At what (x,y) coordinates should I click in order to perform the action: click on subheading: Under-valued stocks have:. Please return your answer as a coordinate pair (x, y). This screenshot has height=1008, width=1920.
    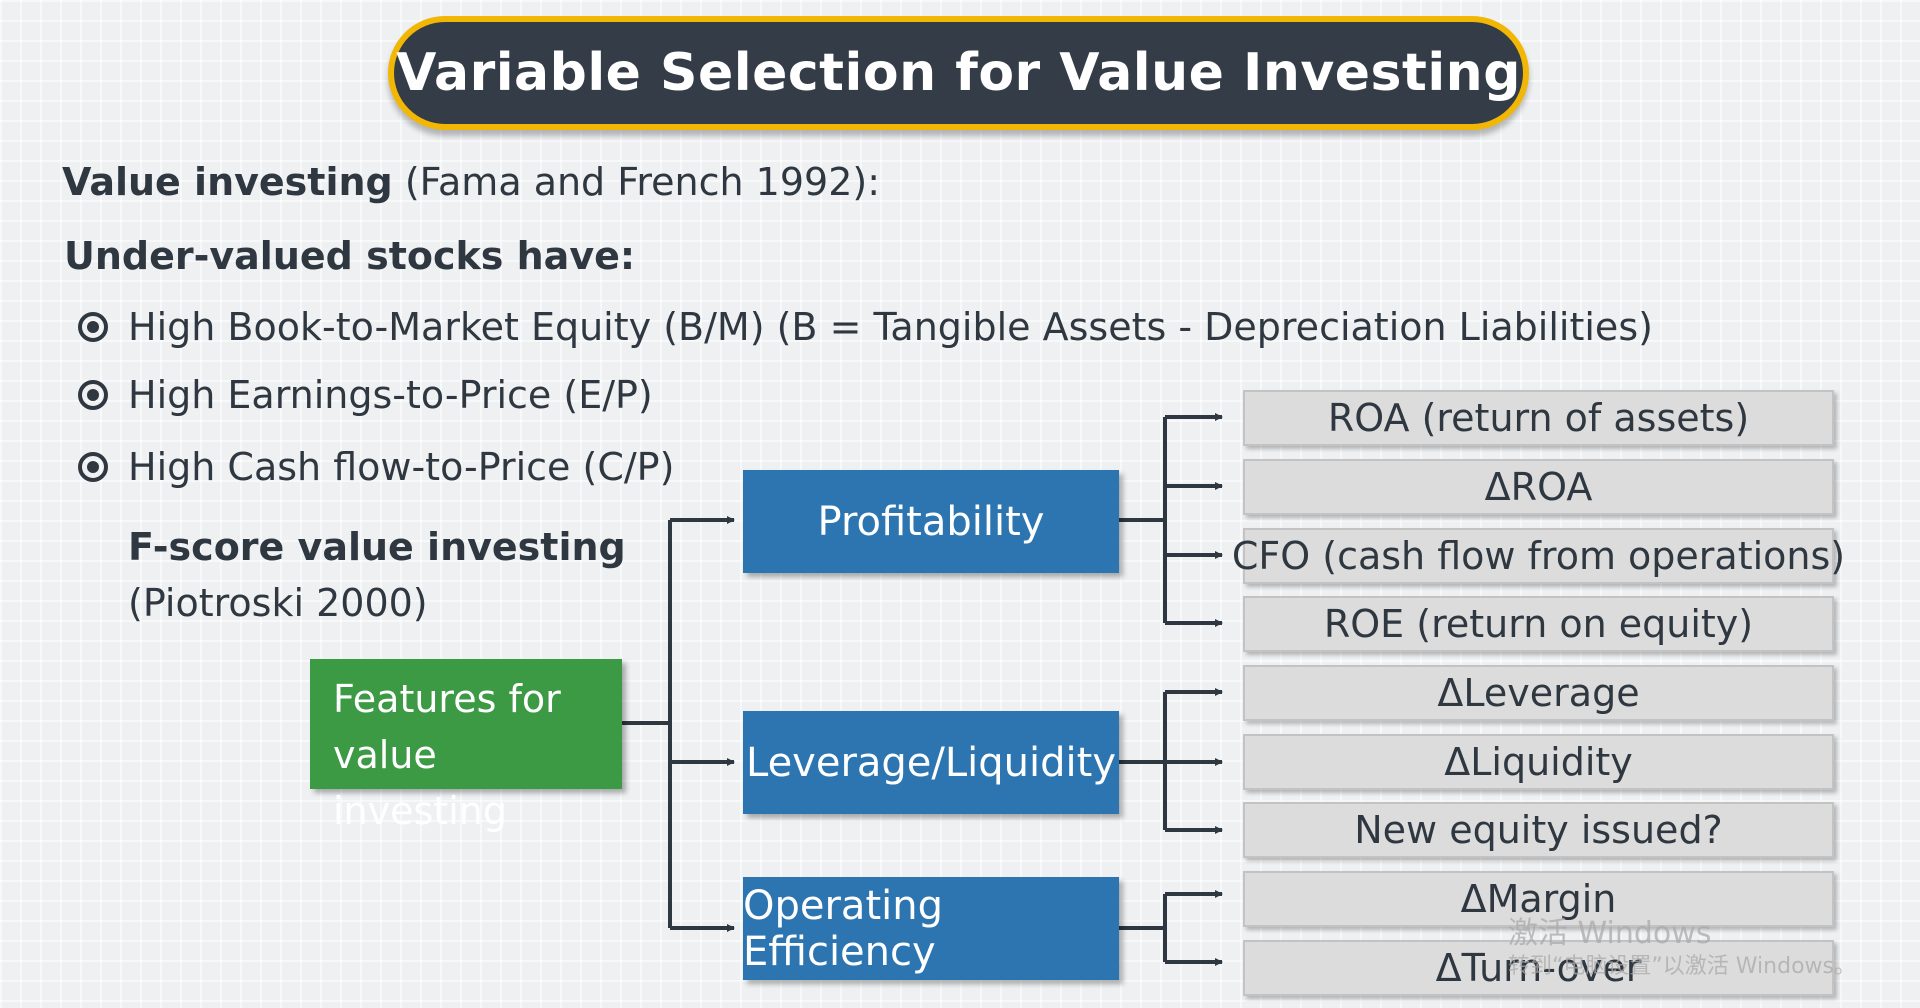
    Looking at the image, I should click on (350, 256).